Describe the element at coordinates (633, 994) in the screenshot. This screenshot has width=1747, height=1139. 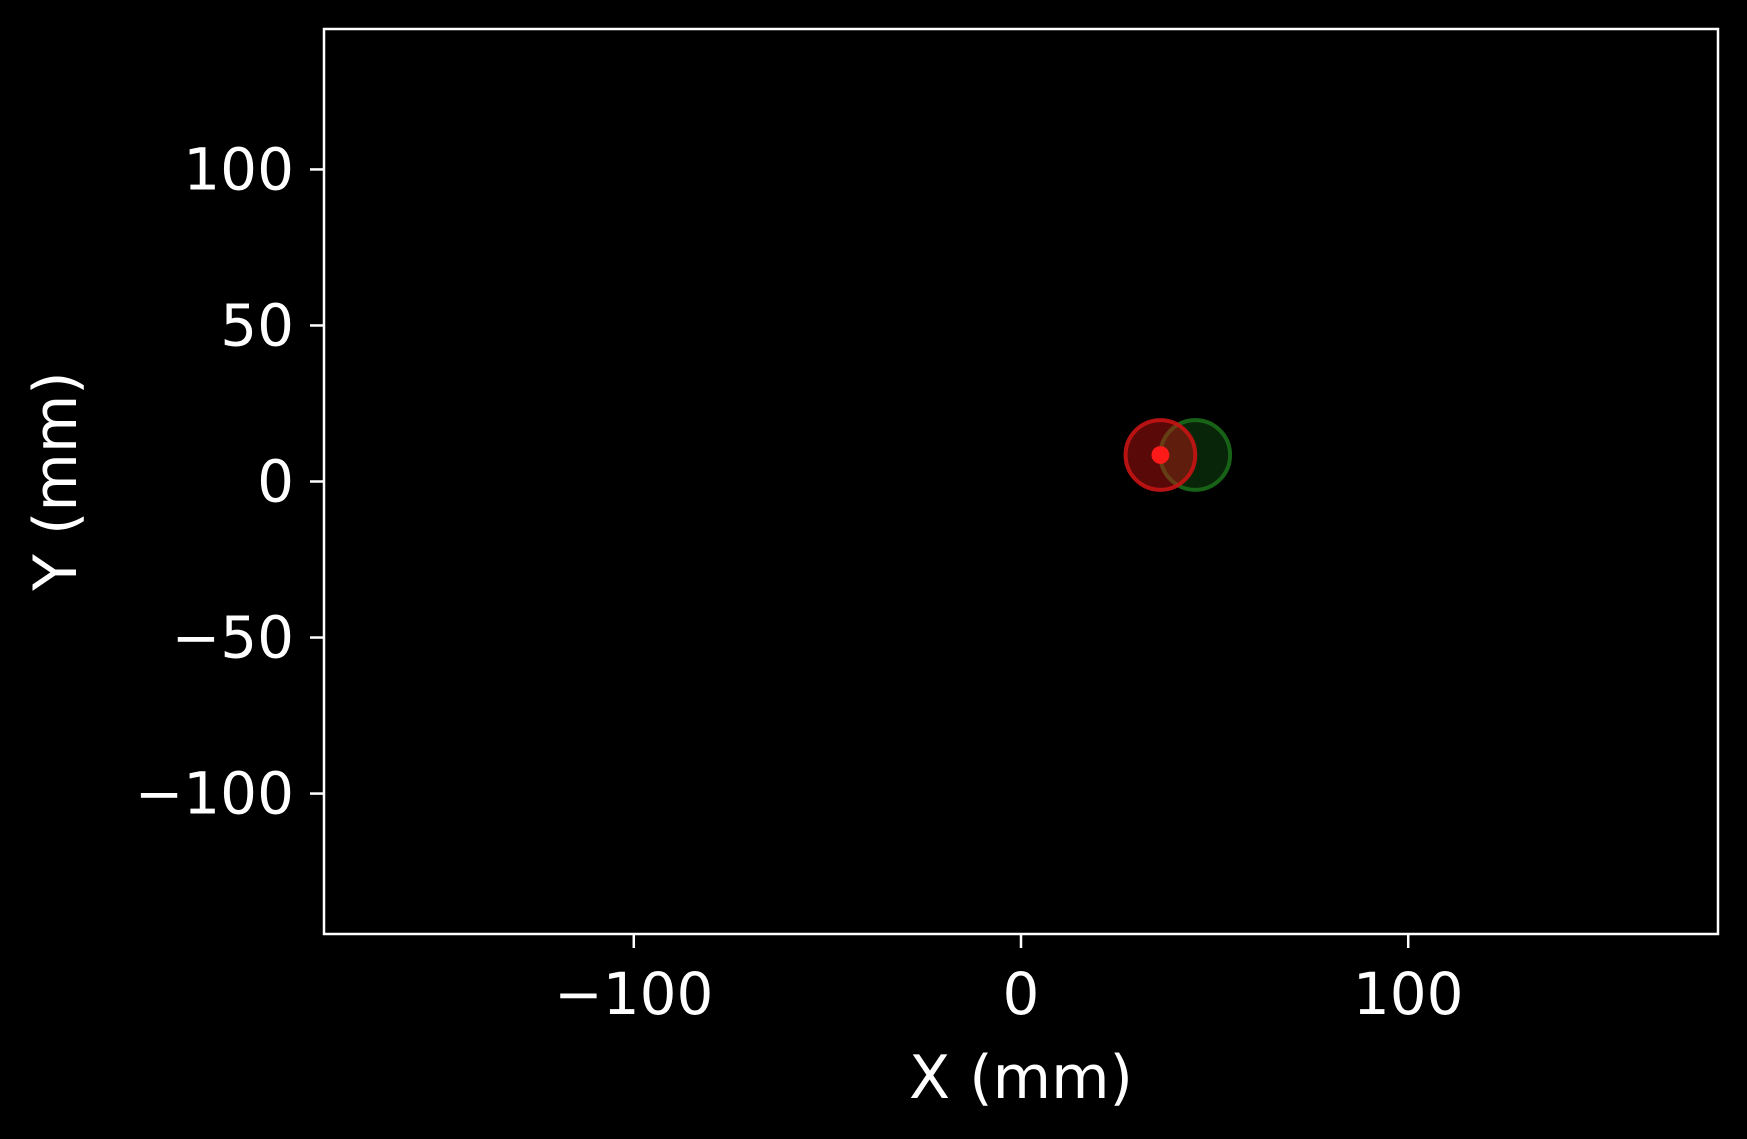
I see `x-tick-label: −100` at that location.